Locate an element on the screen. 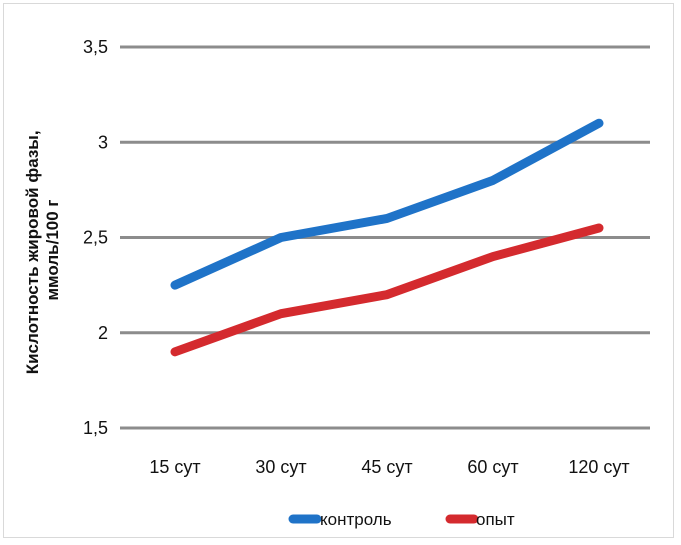  x-tick-label: 60 сут is located at coordinates (492, 467).